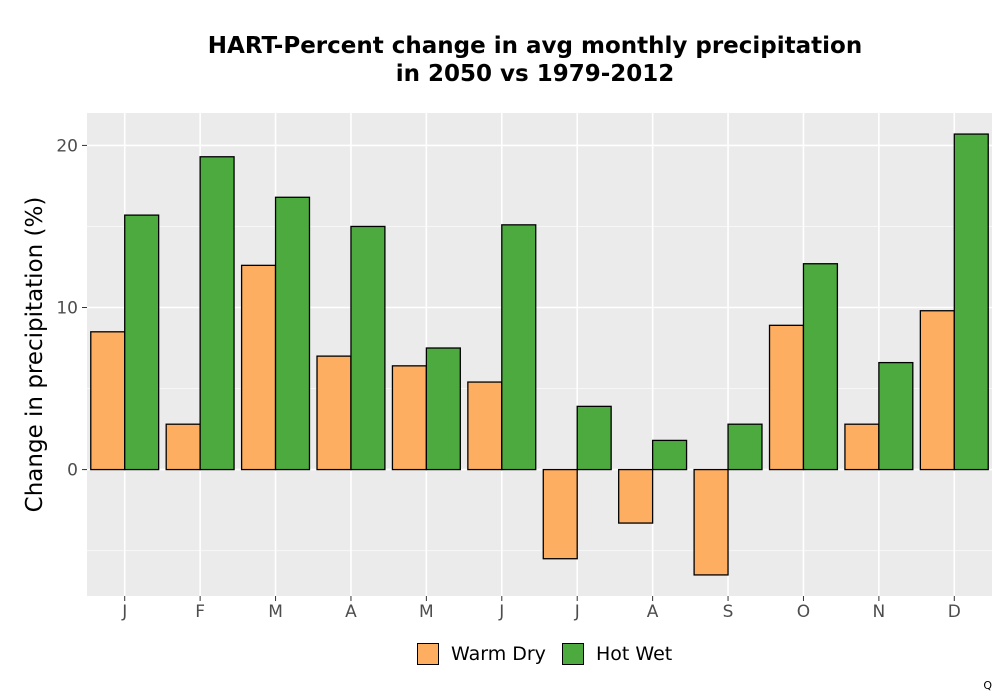  What do you see at coordinates (954, 612) in the screenshot?
I see `x-tick-label: D` at bounding box center [954, 612].